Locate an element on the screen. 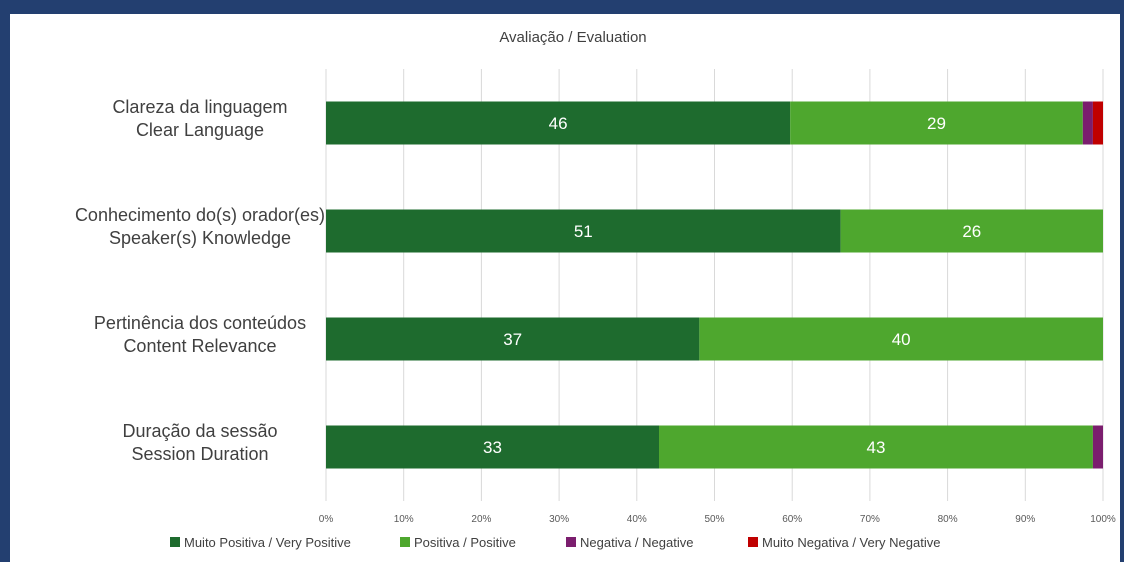  data-label: 37 is located at coordinates (512, 339).